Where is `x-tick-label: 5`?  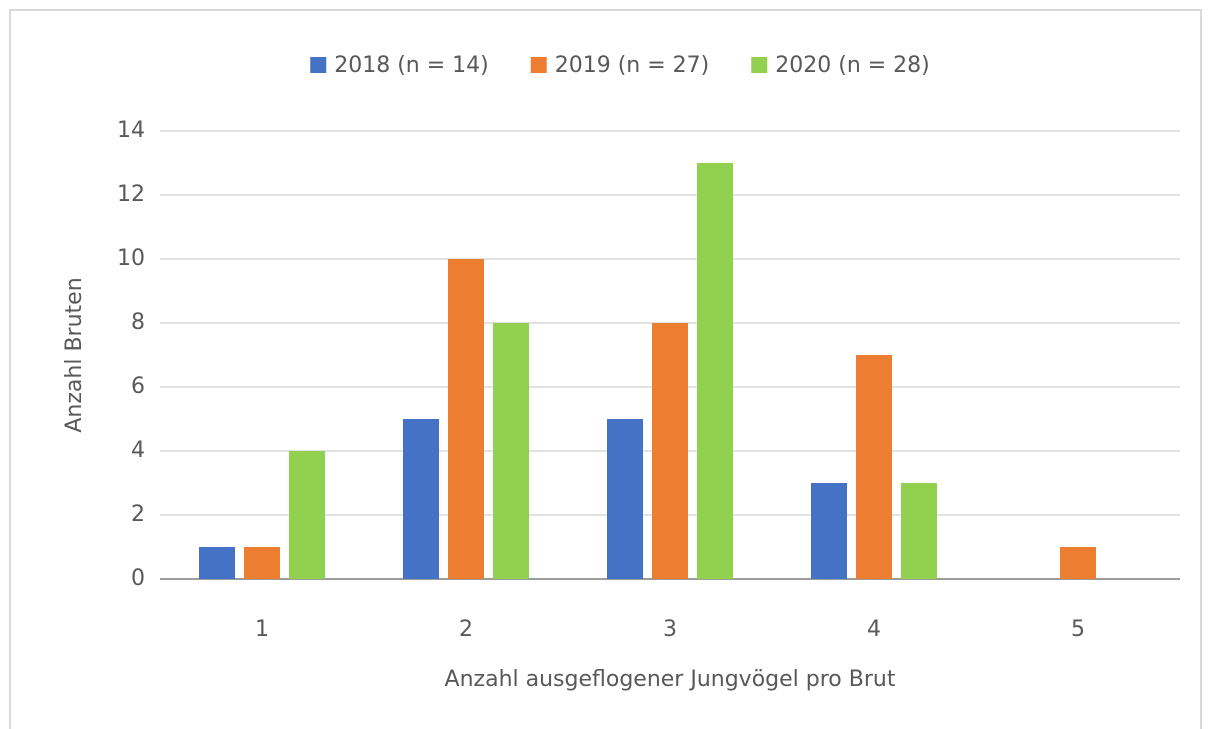
x-tick-label: 5 is located at coordinates (1078, 629).